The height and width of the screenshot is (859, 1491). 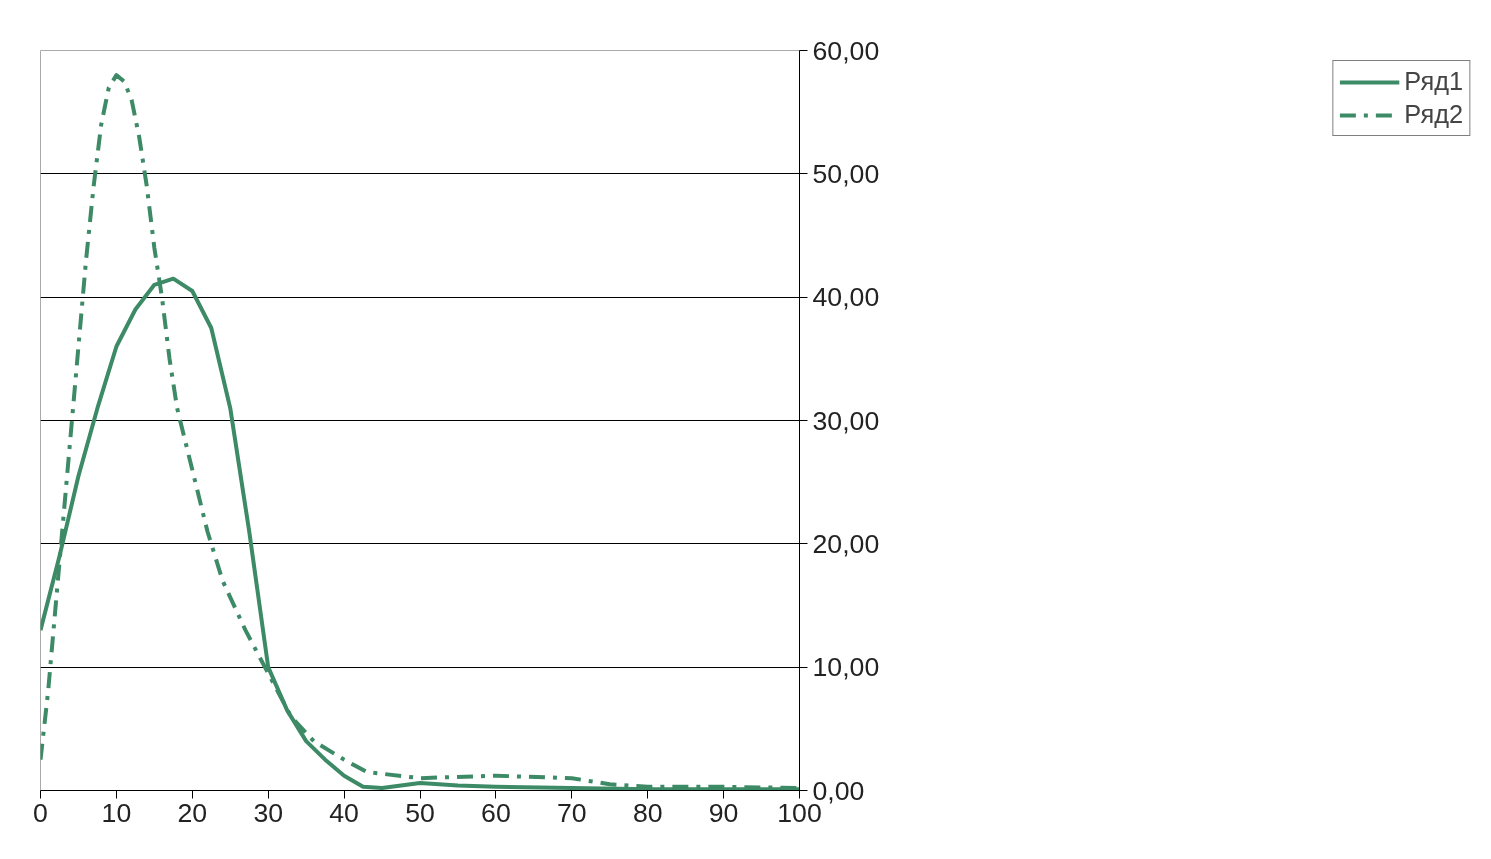 I want to click on x-tick-label: 60, so click(x=496, y=812).